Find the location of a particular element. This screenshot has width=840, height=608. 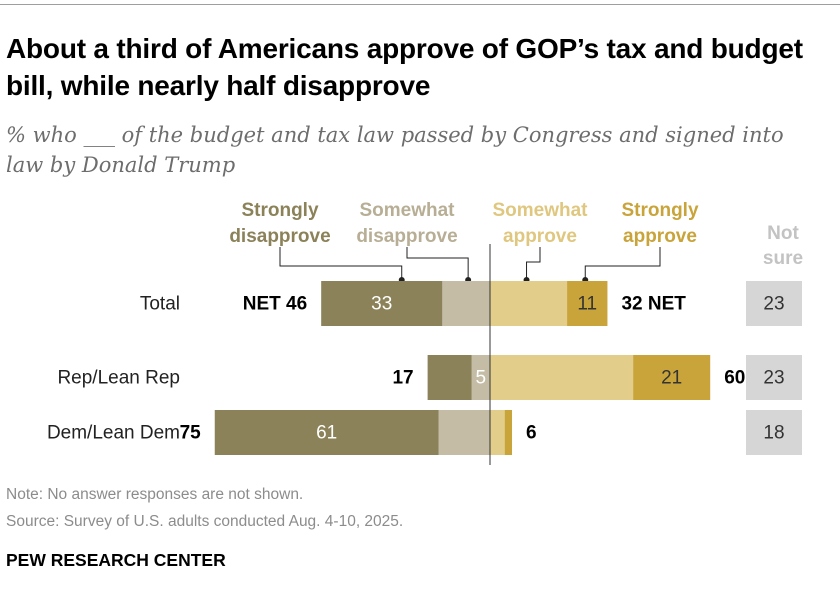

bar-value-label: 11 is located at coordinates (587, 304).